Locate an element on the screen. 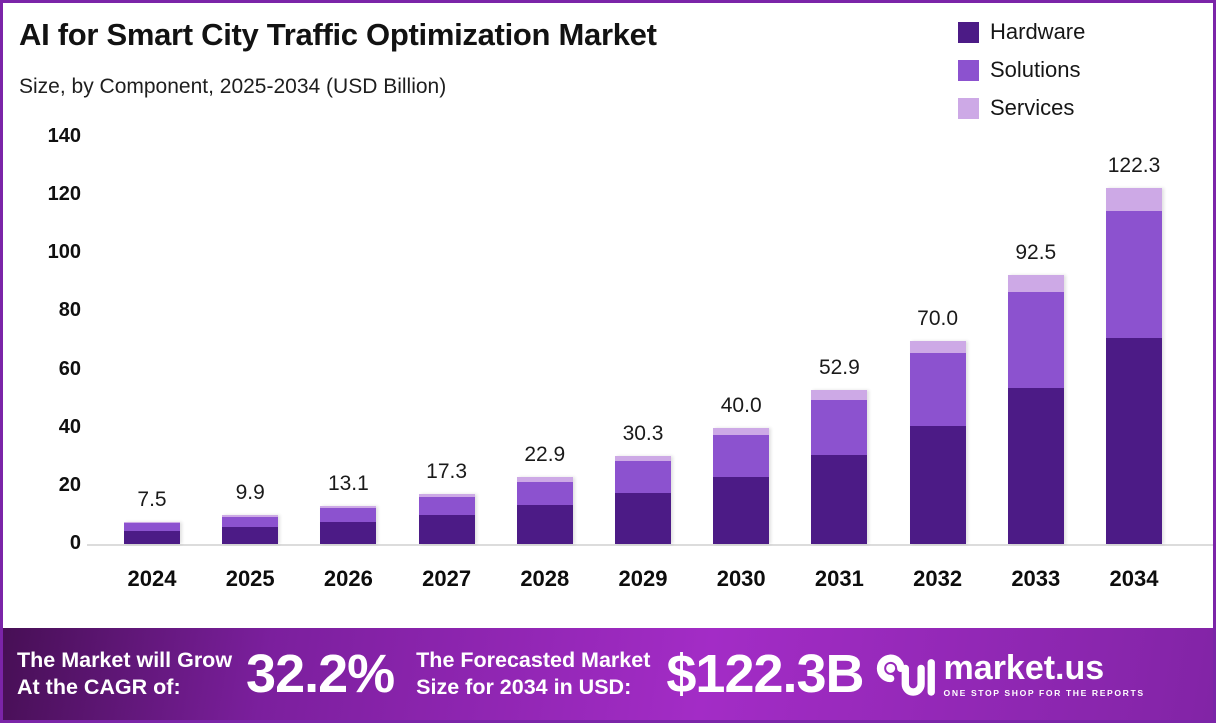 This screenshot has height=723, width=1216. x-axis-label-2031: 2031 is located at coordinates (839, 578).